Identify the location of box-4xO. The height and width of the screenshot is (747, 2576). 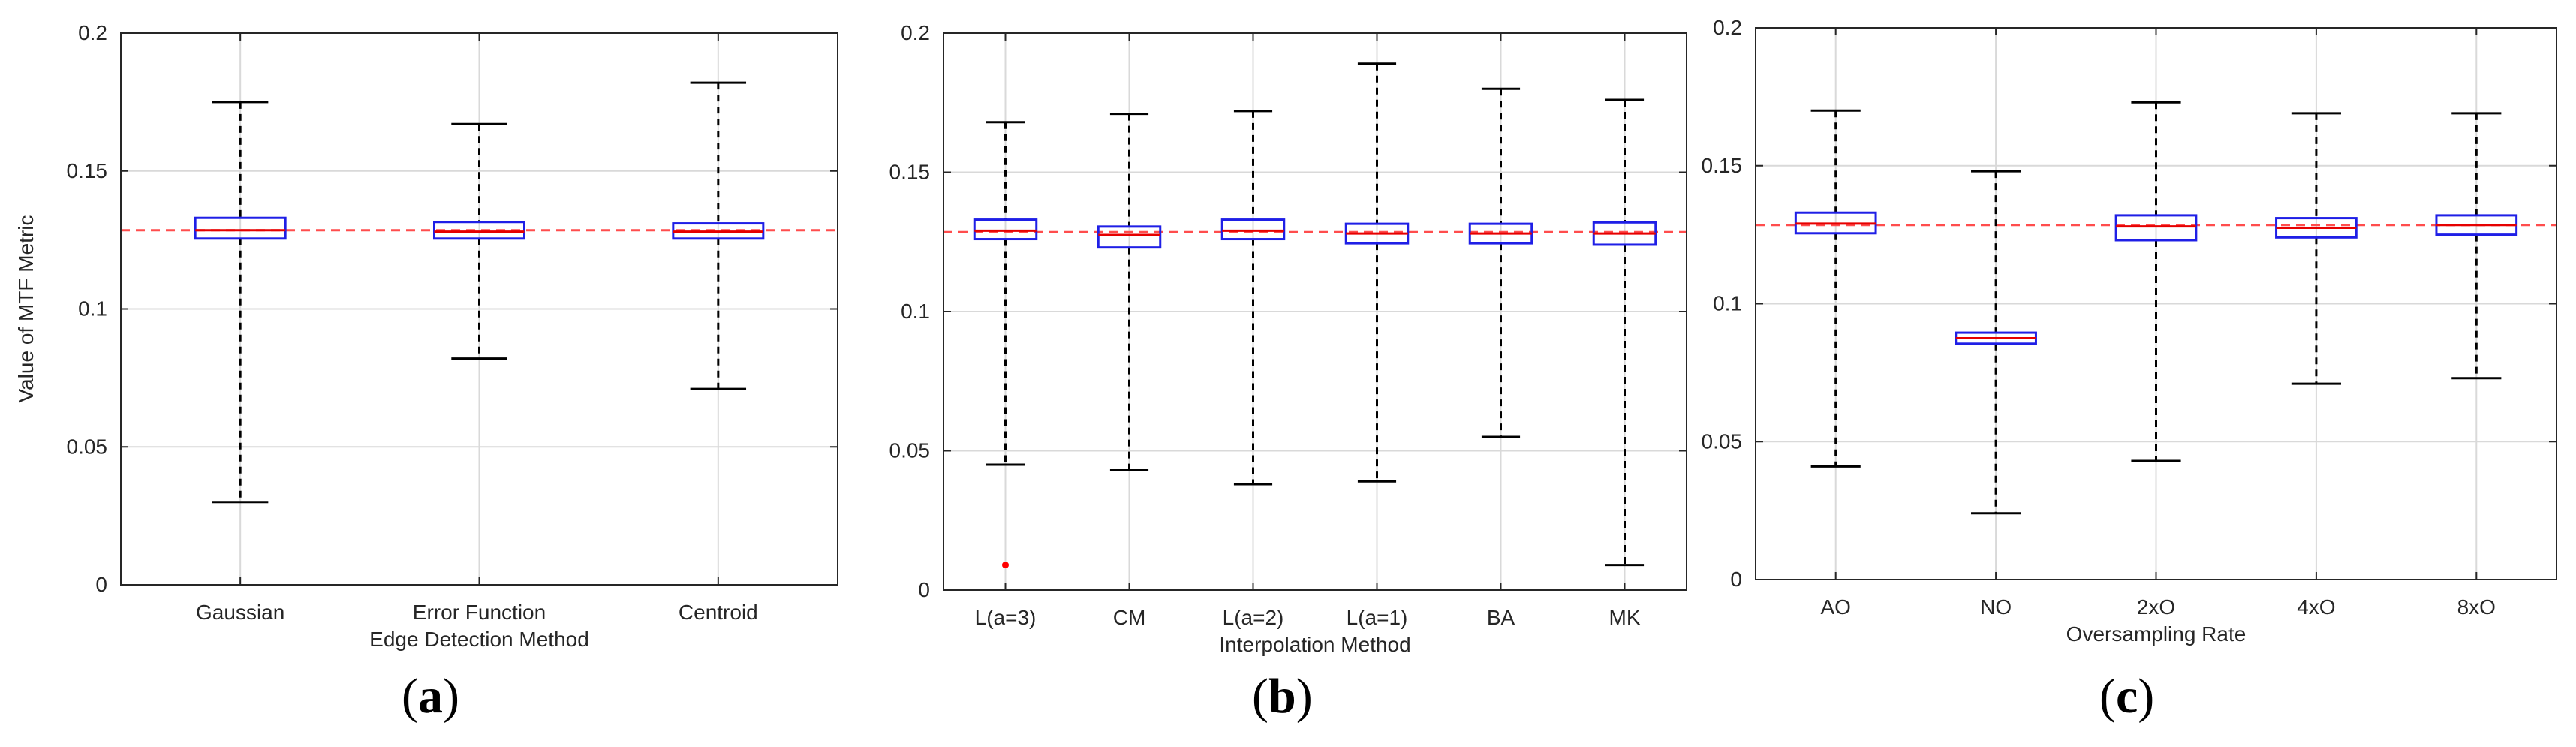
(2316, 248).